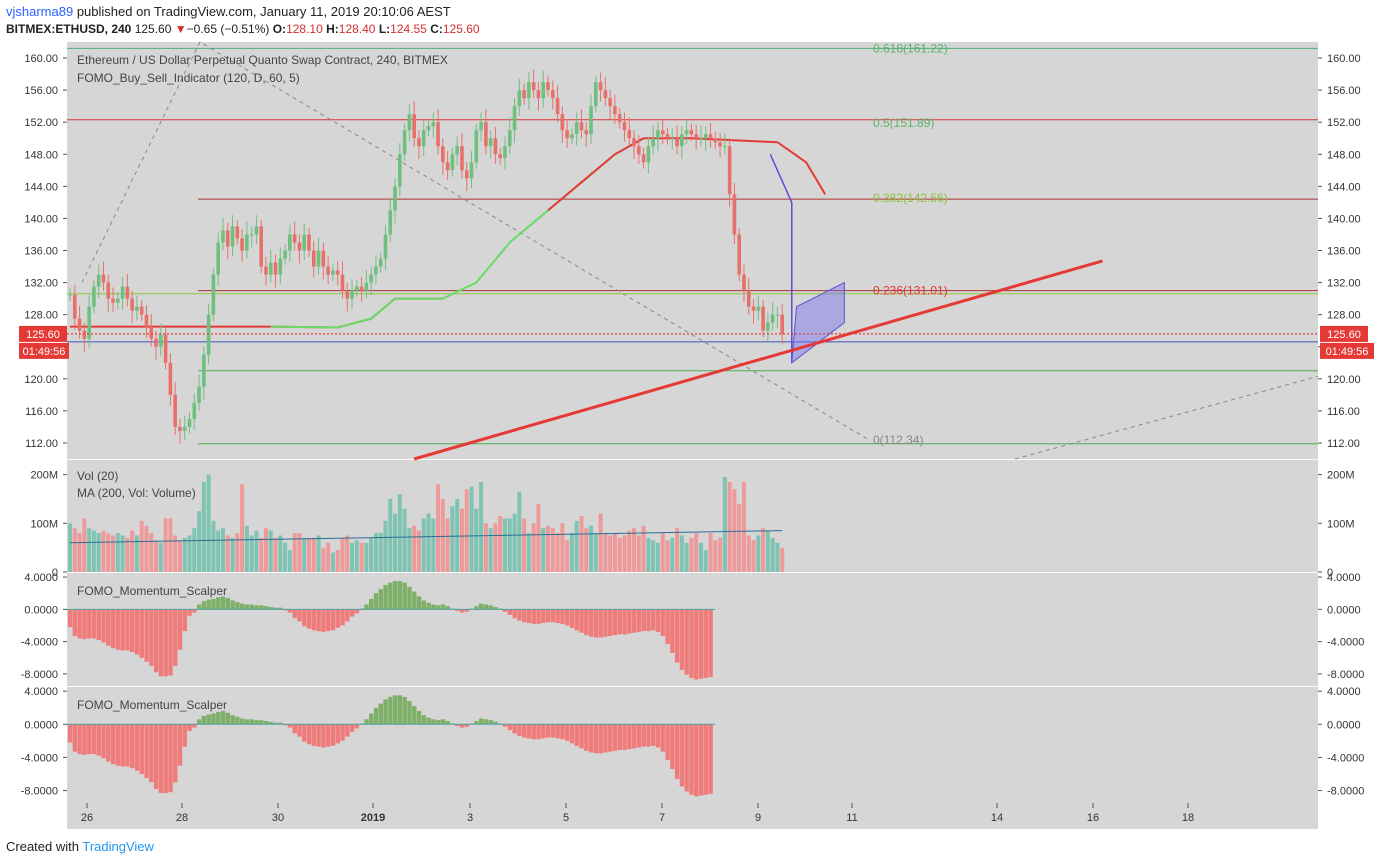 The image size is (1387, 865). Describe the element at coordinates (279, 29) in the screenshot. I see `open-label: O:` at that location.